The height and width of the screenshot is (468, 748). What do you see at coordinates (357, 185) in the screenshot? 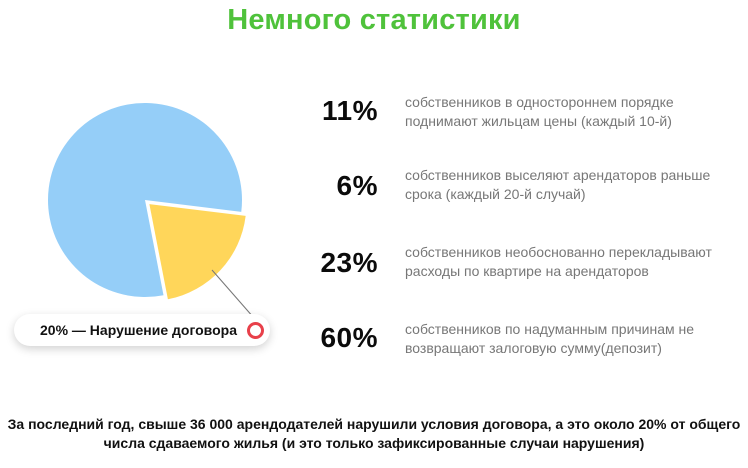
I see `stat-value: 6%` at bounding box center [357, 185].